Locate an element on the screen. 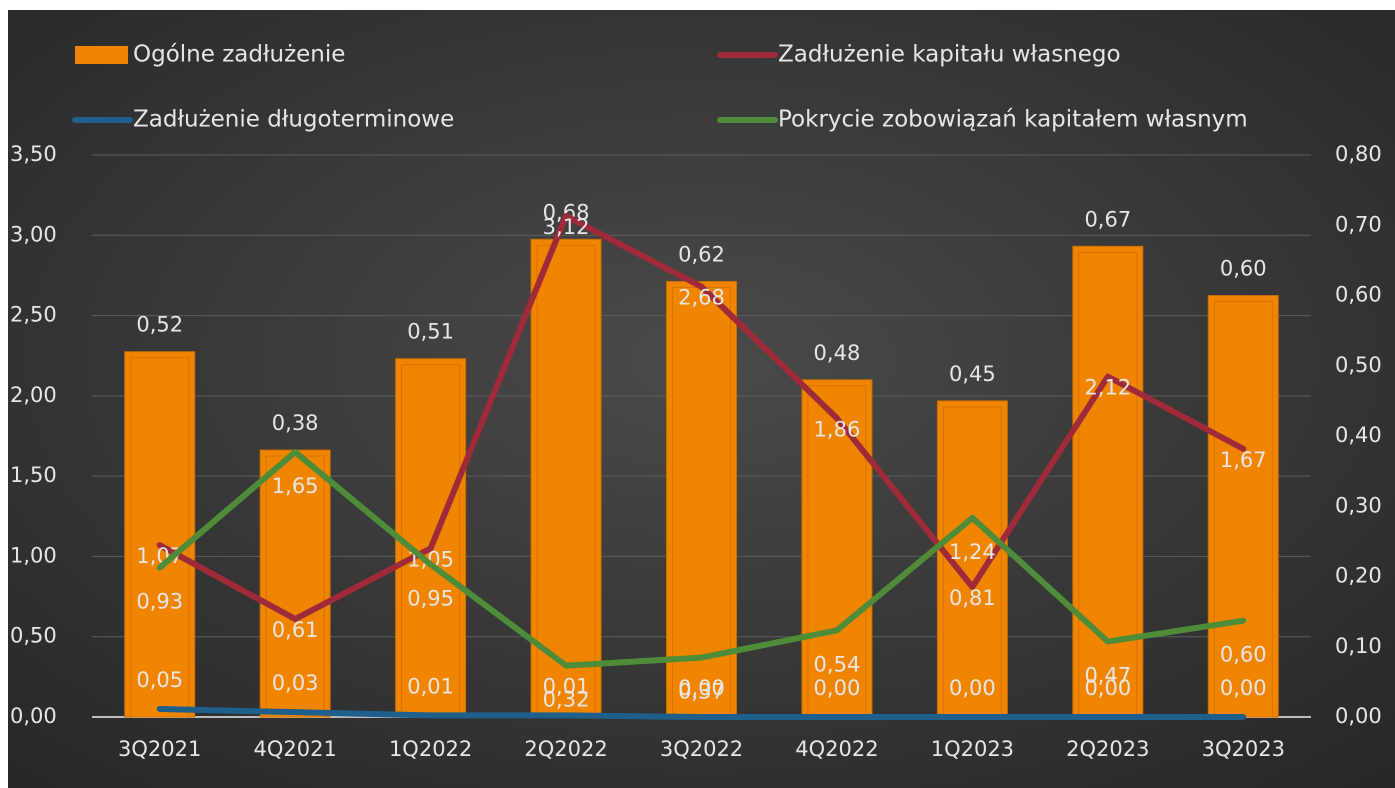  y-tick-label: 3,00 is located at coordinates (33, 234).